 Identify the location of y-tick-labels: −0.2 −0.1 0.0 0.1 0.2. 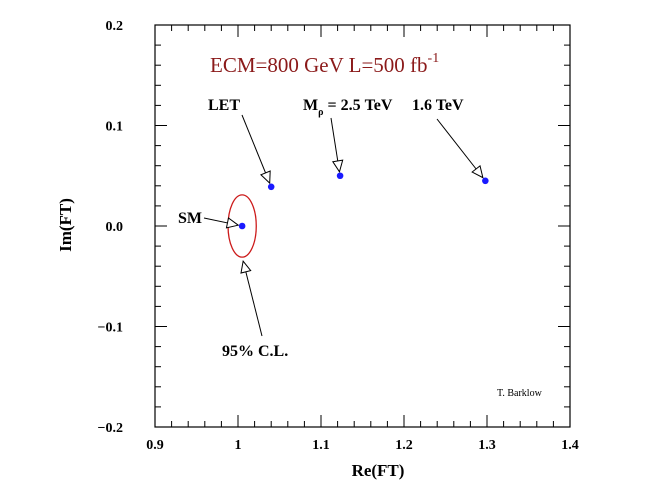
(110, 227).